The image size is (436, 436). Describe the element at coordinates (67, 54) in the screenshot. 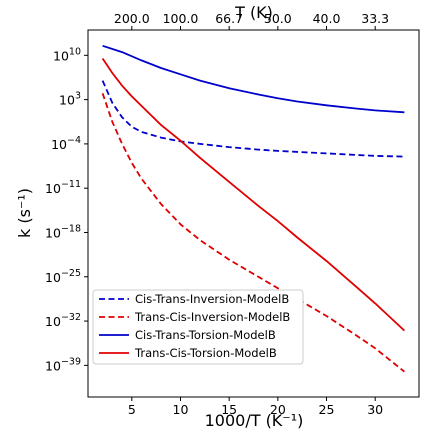

I see `y-tick-label-0: 10¹⁰` at that location.